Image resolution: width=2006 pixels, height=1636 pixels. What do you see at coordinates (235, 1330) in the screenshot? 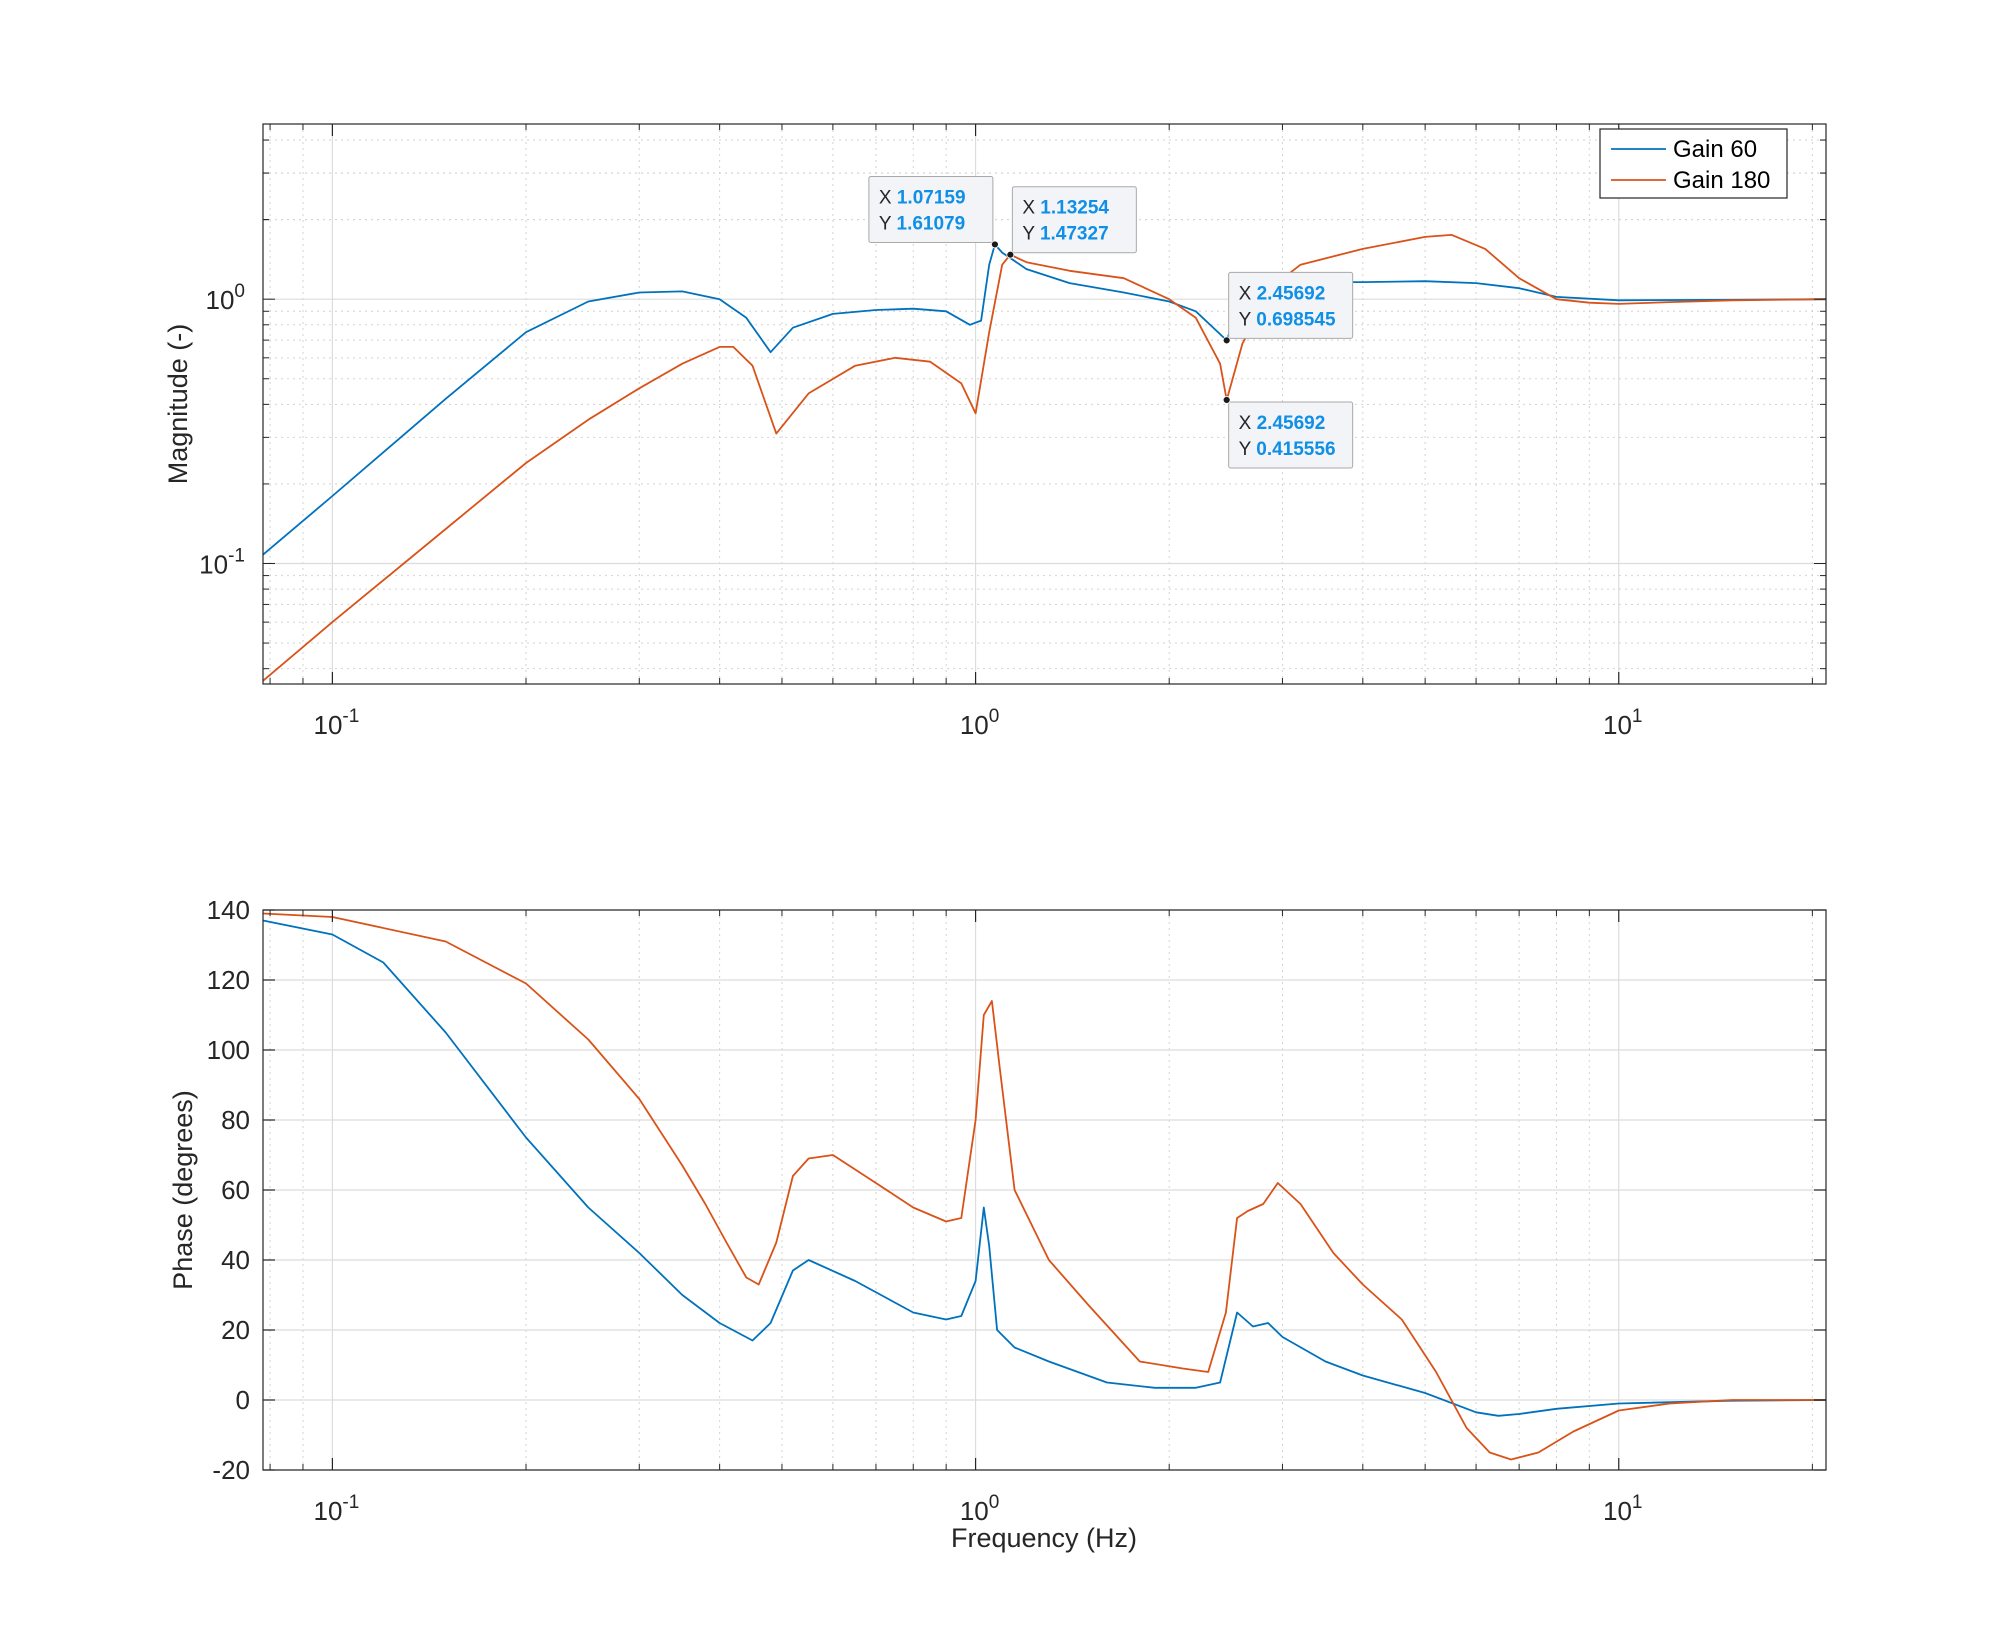
I see `y-tick-label-2: 20` at bounding box center [235, 1330].